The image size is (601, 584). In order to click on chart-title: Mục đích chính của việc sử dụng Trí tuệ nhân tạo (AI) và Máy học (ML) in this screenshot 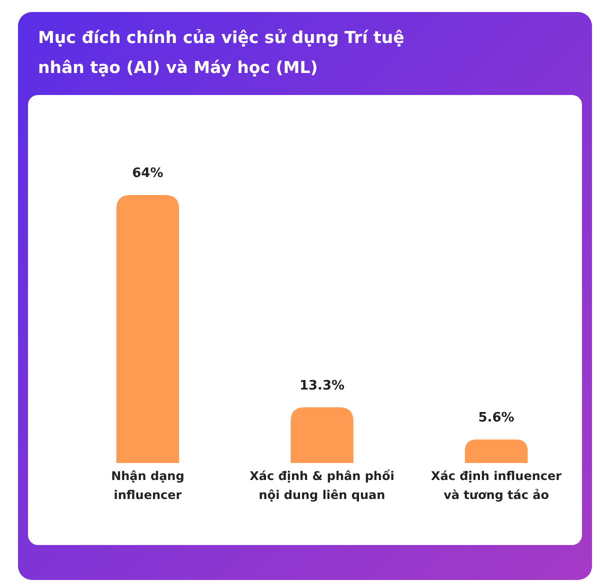, I will do `click(221, 52)`.